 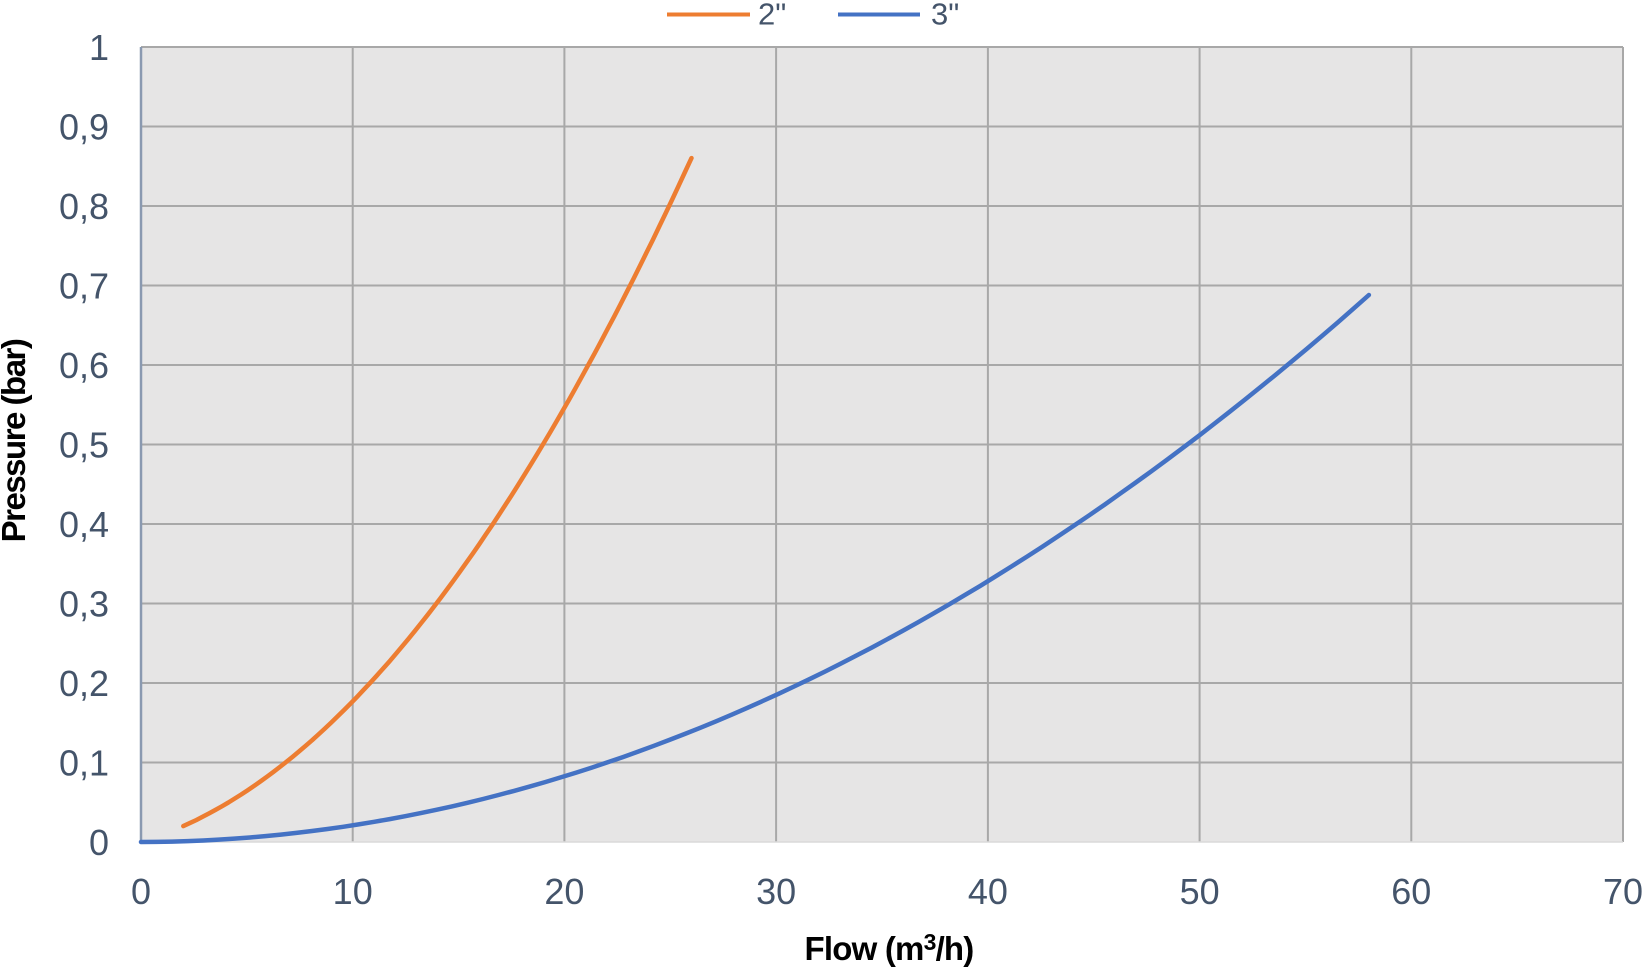 What do you see at coordinates (84, 127) in the screenshot?
I see `svg-text: 0,9` at bounding box center [84, 127].